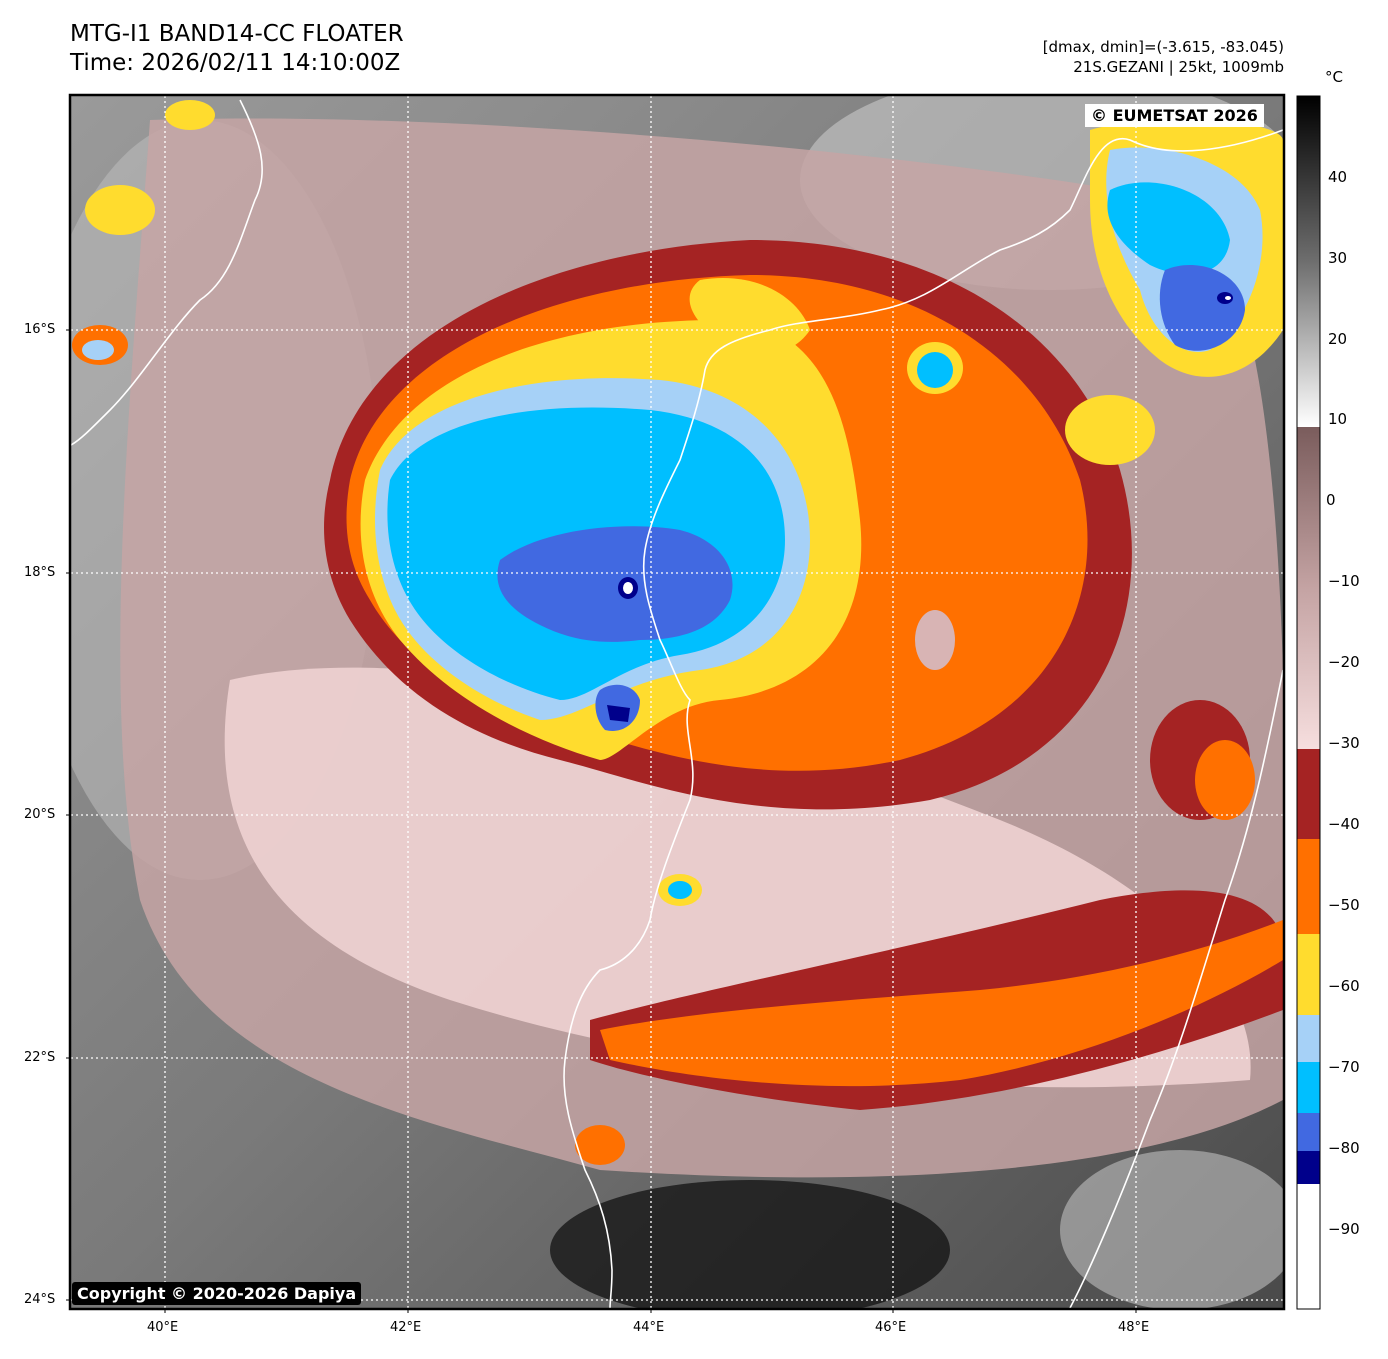 This screenshot has height=1359, width=1388. What do you see at coordinates (235, 63) in the screenshot?
I see `title-time: Time: 2026/02/11 14:10:00Z` at bounding box center [235, 63].